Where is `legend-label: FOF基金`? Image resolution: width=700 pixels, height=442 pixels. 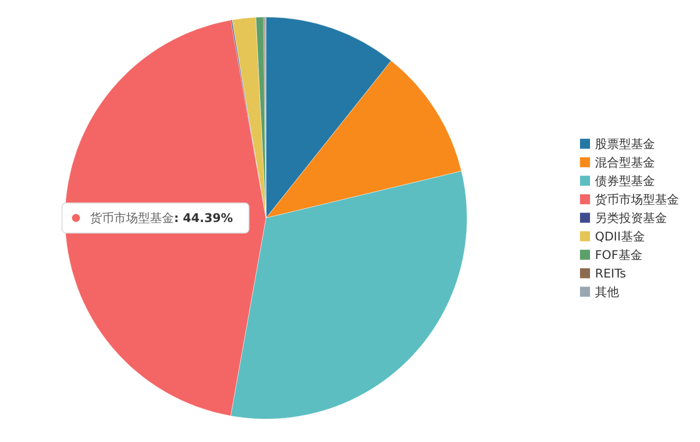
legend-label: FOF基金 is located at coordinates (618, 255).